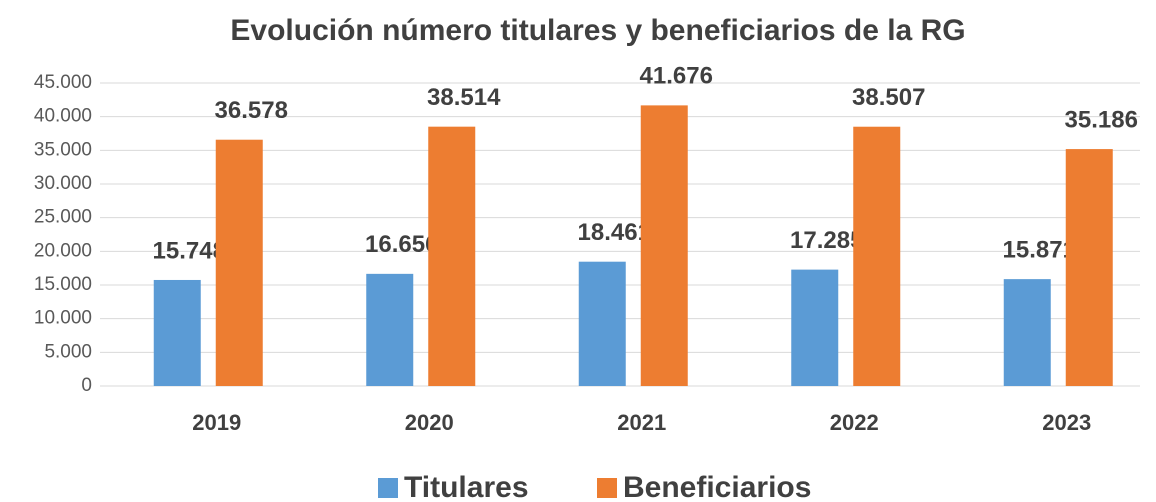 The height and width of the screenshot is (502, 1156). Describe the element at coordinates (464, 97) in the screenshot. I see `data-label: 38.514` at that location.